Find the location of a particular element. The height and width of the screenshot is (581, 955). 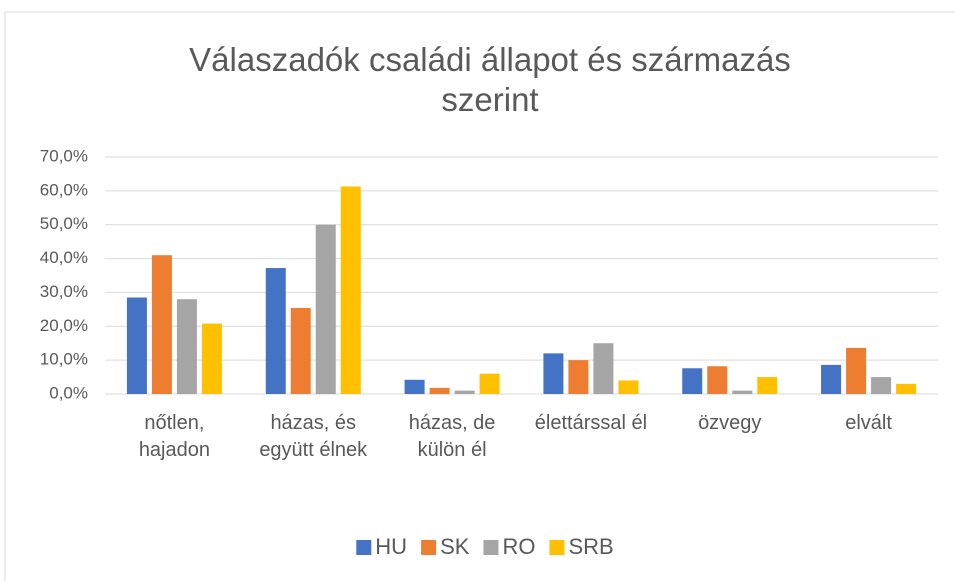

y-tick-label: 0,0% is located at coordinates (68, 392).